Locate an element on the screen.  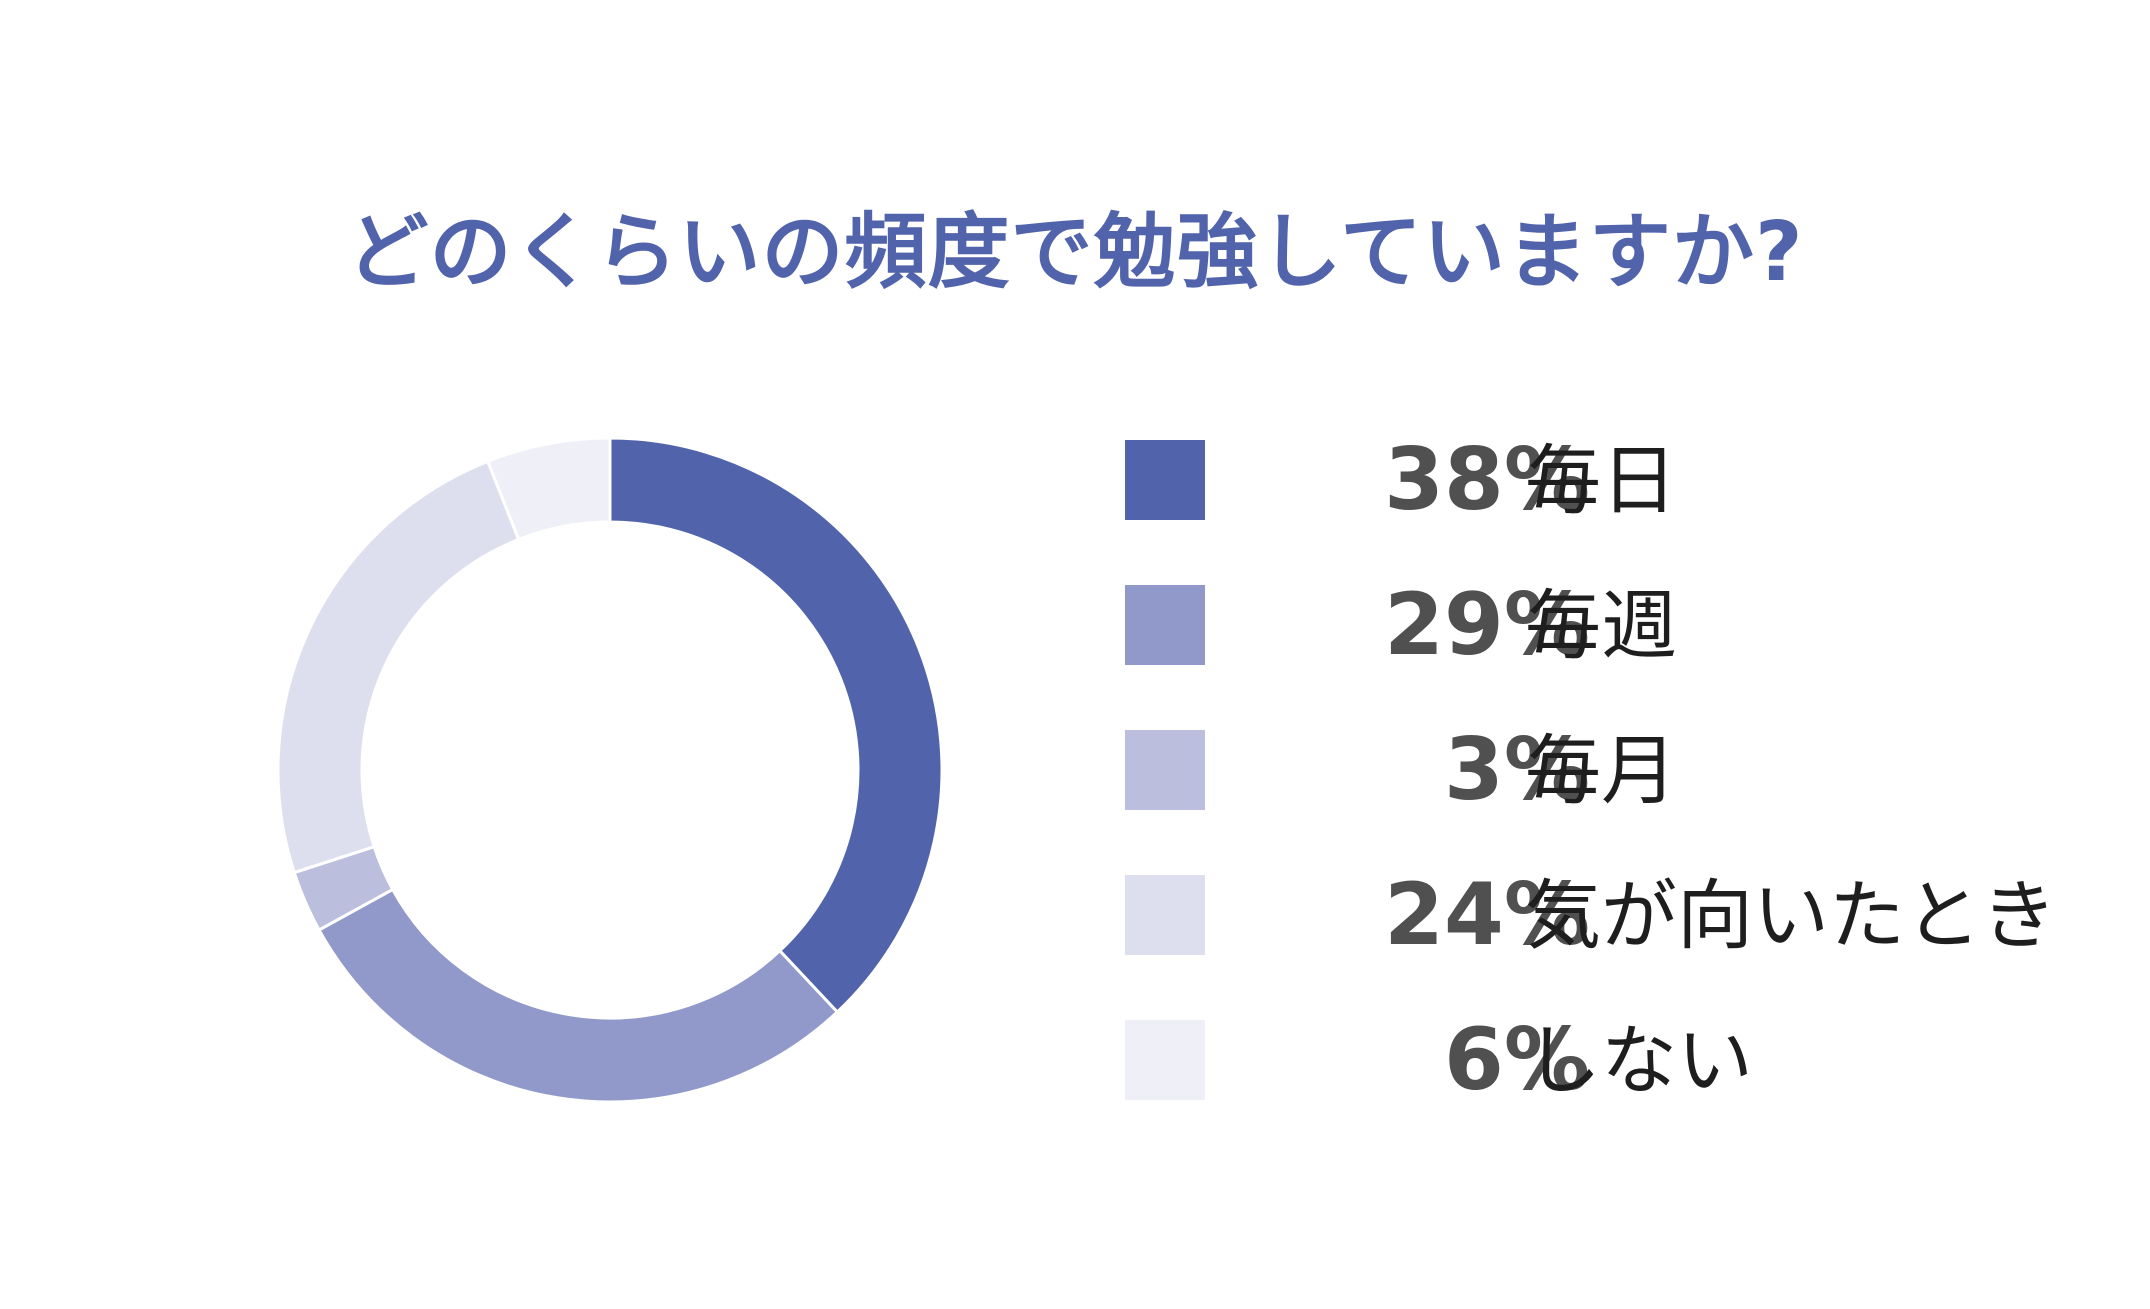
legend-item-daily: 38% 毎日 is located at coordinates (1625, 480).